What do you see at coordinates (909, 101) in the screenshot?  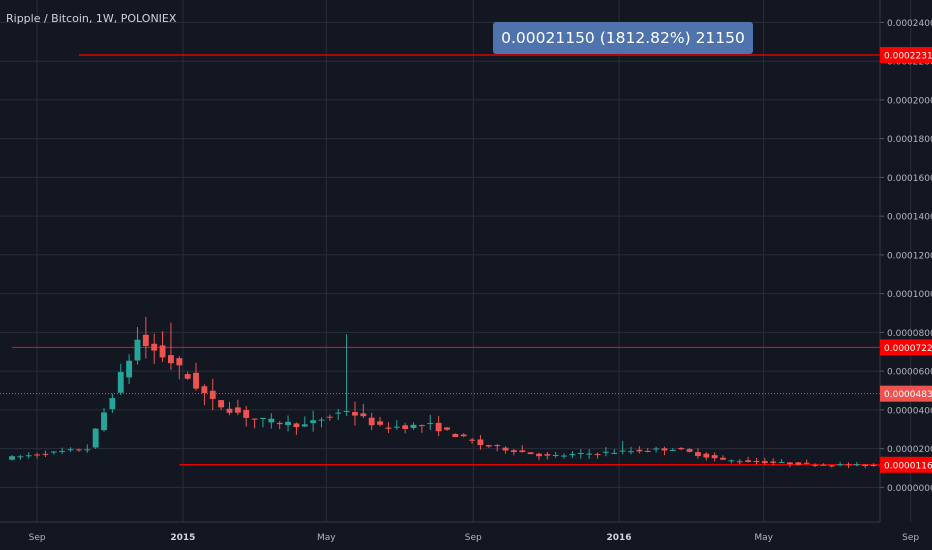 I see `price-tick-label: 0.00020000` at bounding box center [909, 101].